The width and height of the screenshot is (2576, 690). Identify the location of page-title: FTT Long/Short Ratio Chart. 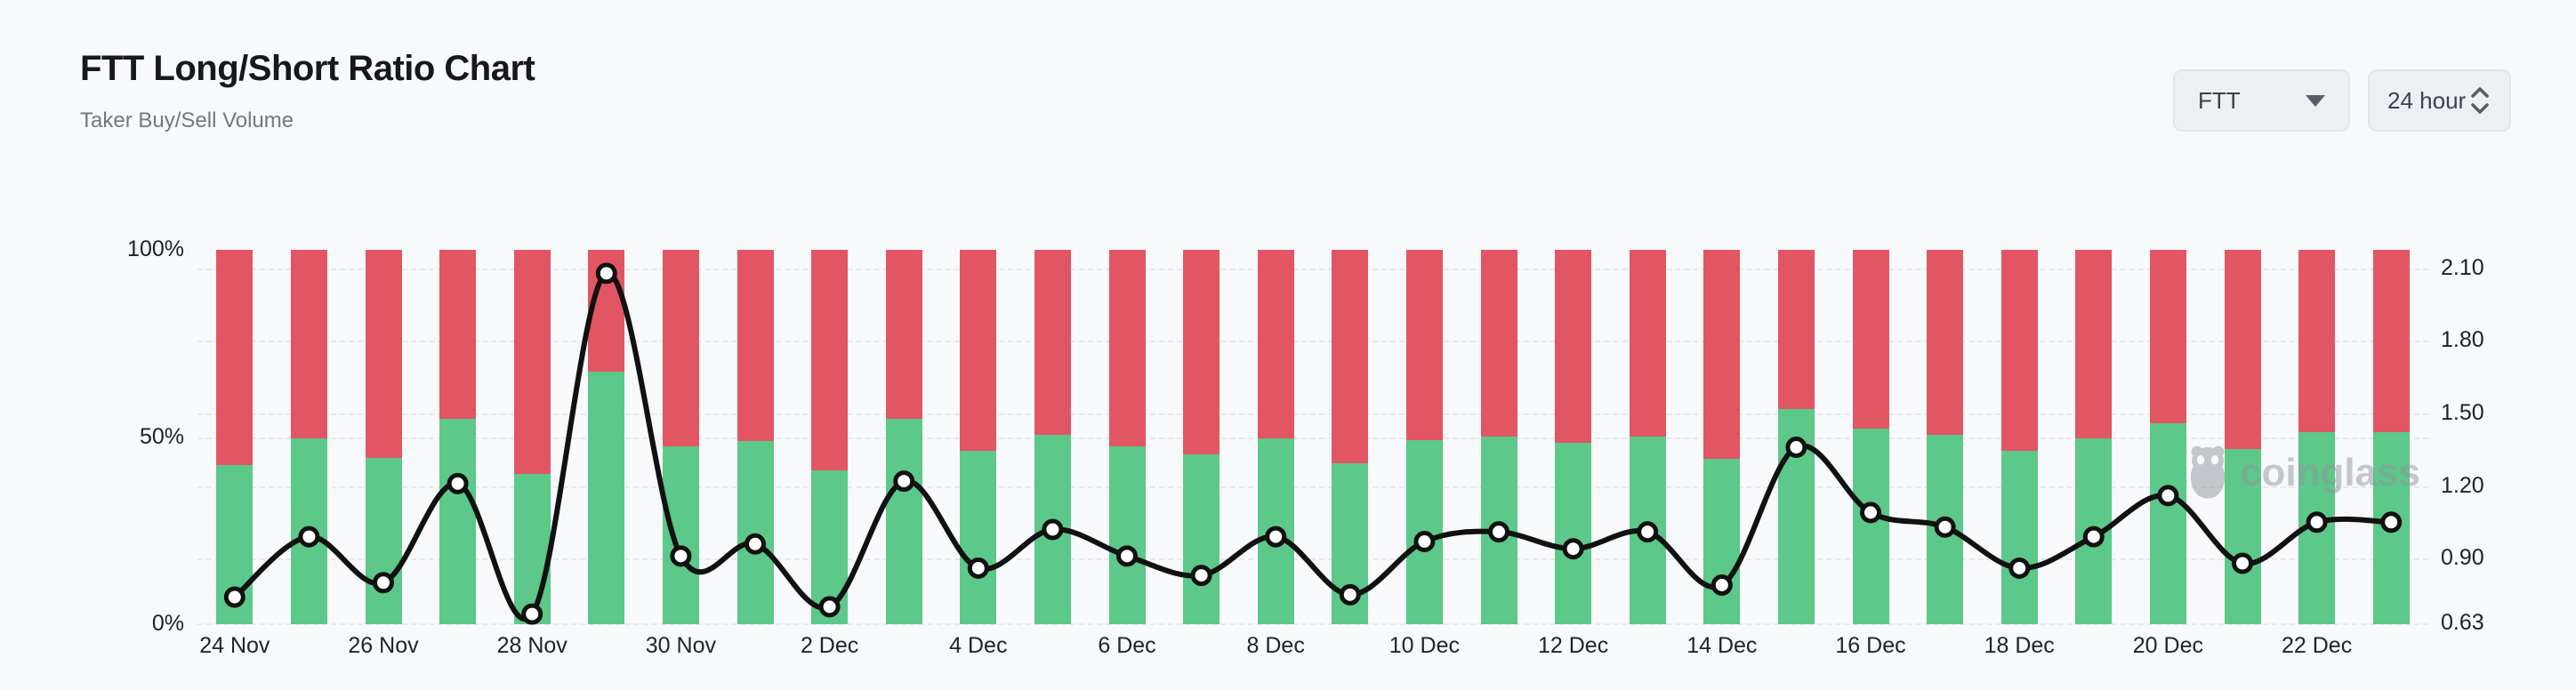
(307, 68).